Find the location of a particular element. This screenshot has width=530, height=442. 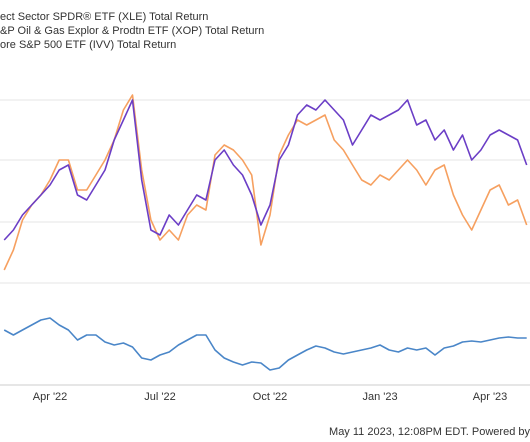

x-tick-label: Oct '22 is located at coordinates (270, 397).